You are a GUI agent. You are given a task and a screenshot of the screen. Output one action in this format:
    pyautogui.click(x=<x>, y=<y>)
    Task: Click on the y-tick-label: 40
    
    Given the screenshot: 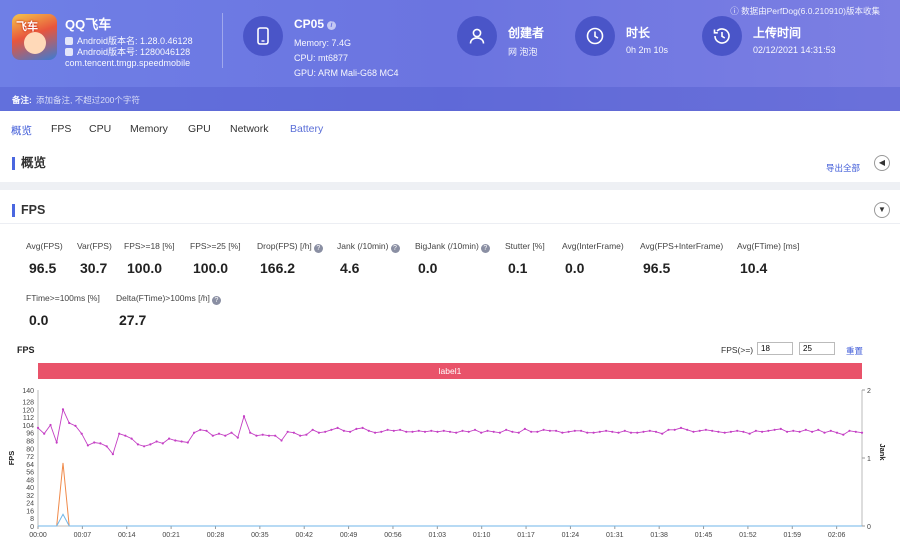 What is the action you would take?
    pyautogui.click(x=30, y=488)
    